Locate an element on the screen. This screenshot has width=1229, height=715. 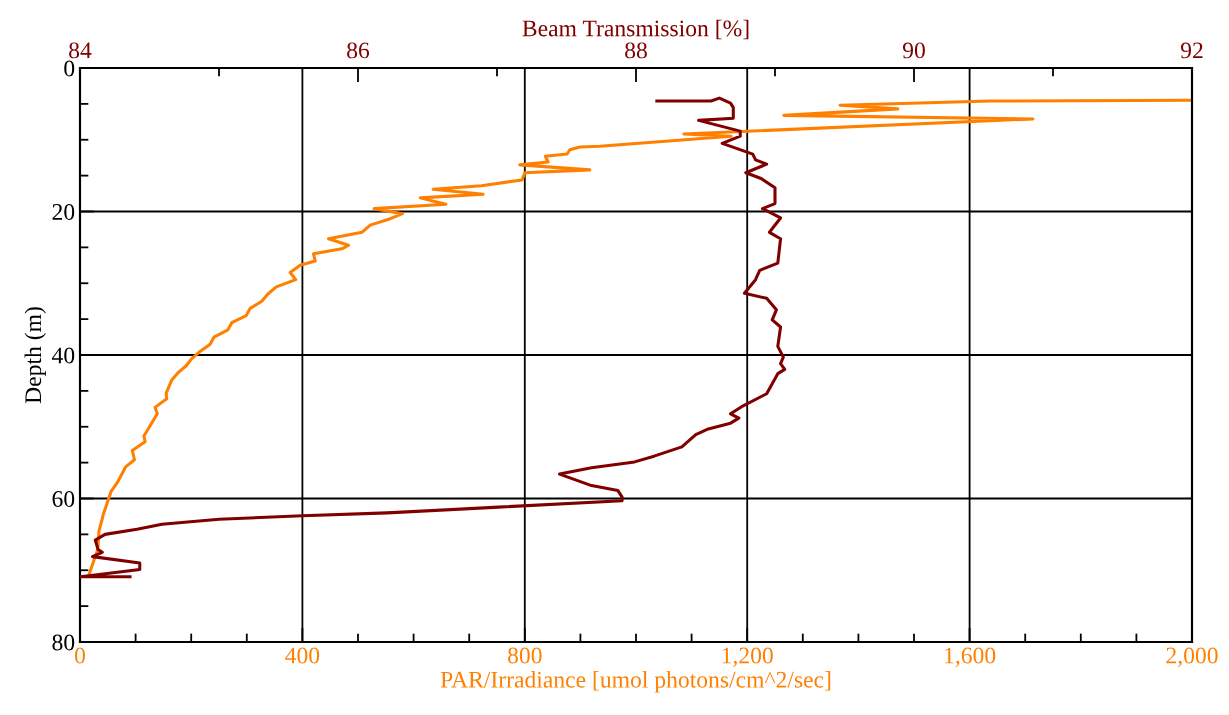
y-tick-label: 40 is located at coordinates (63, 355).